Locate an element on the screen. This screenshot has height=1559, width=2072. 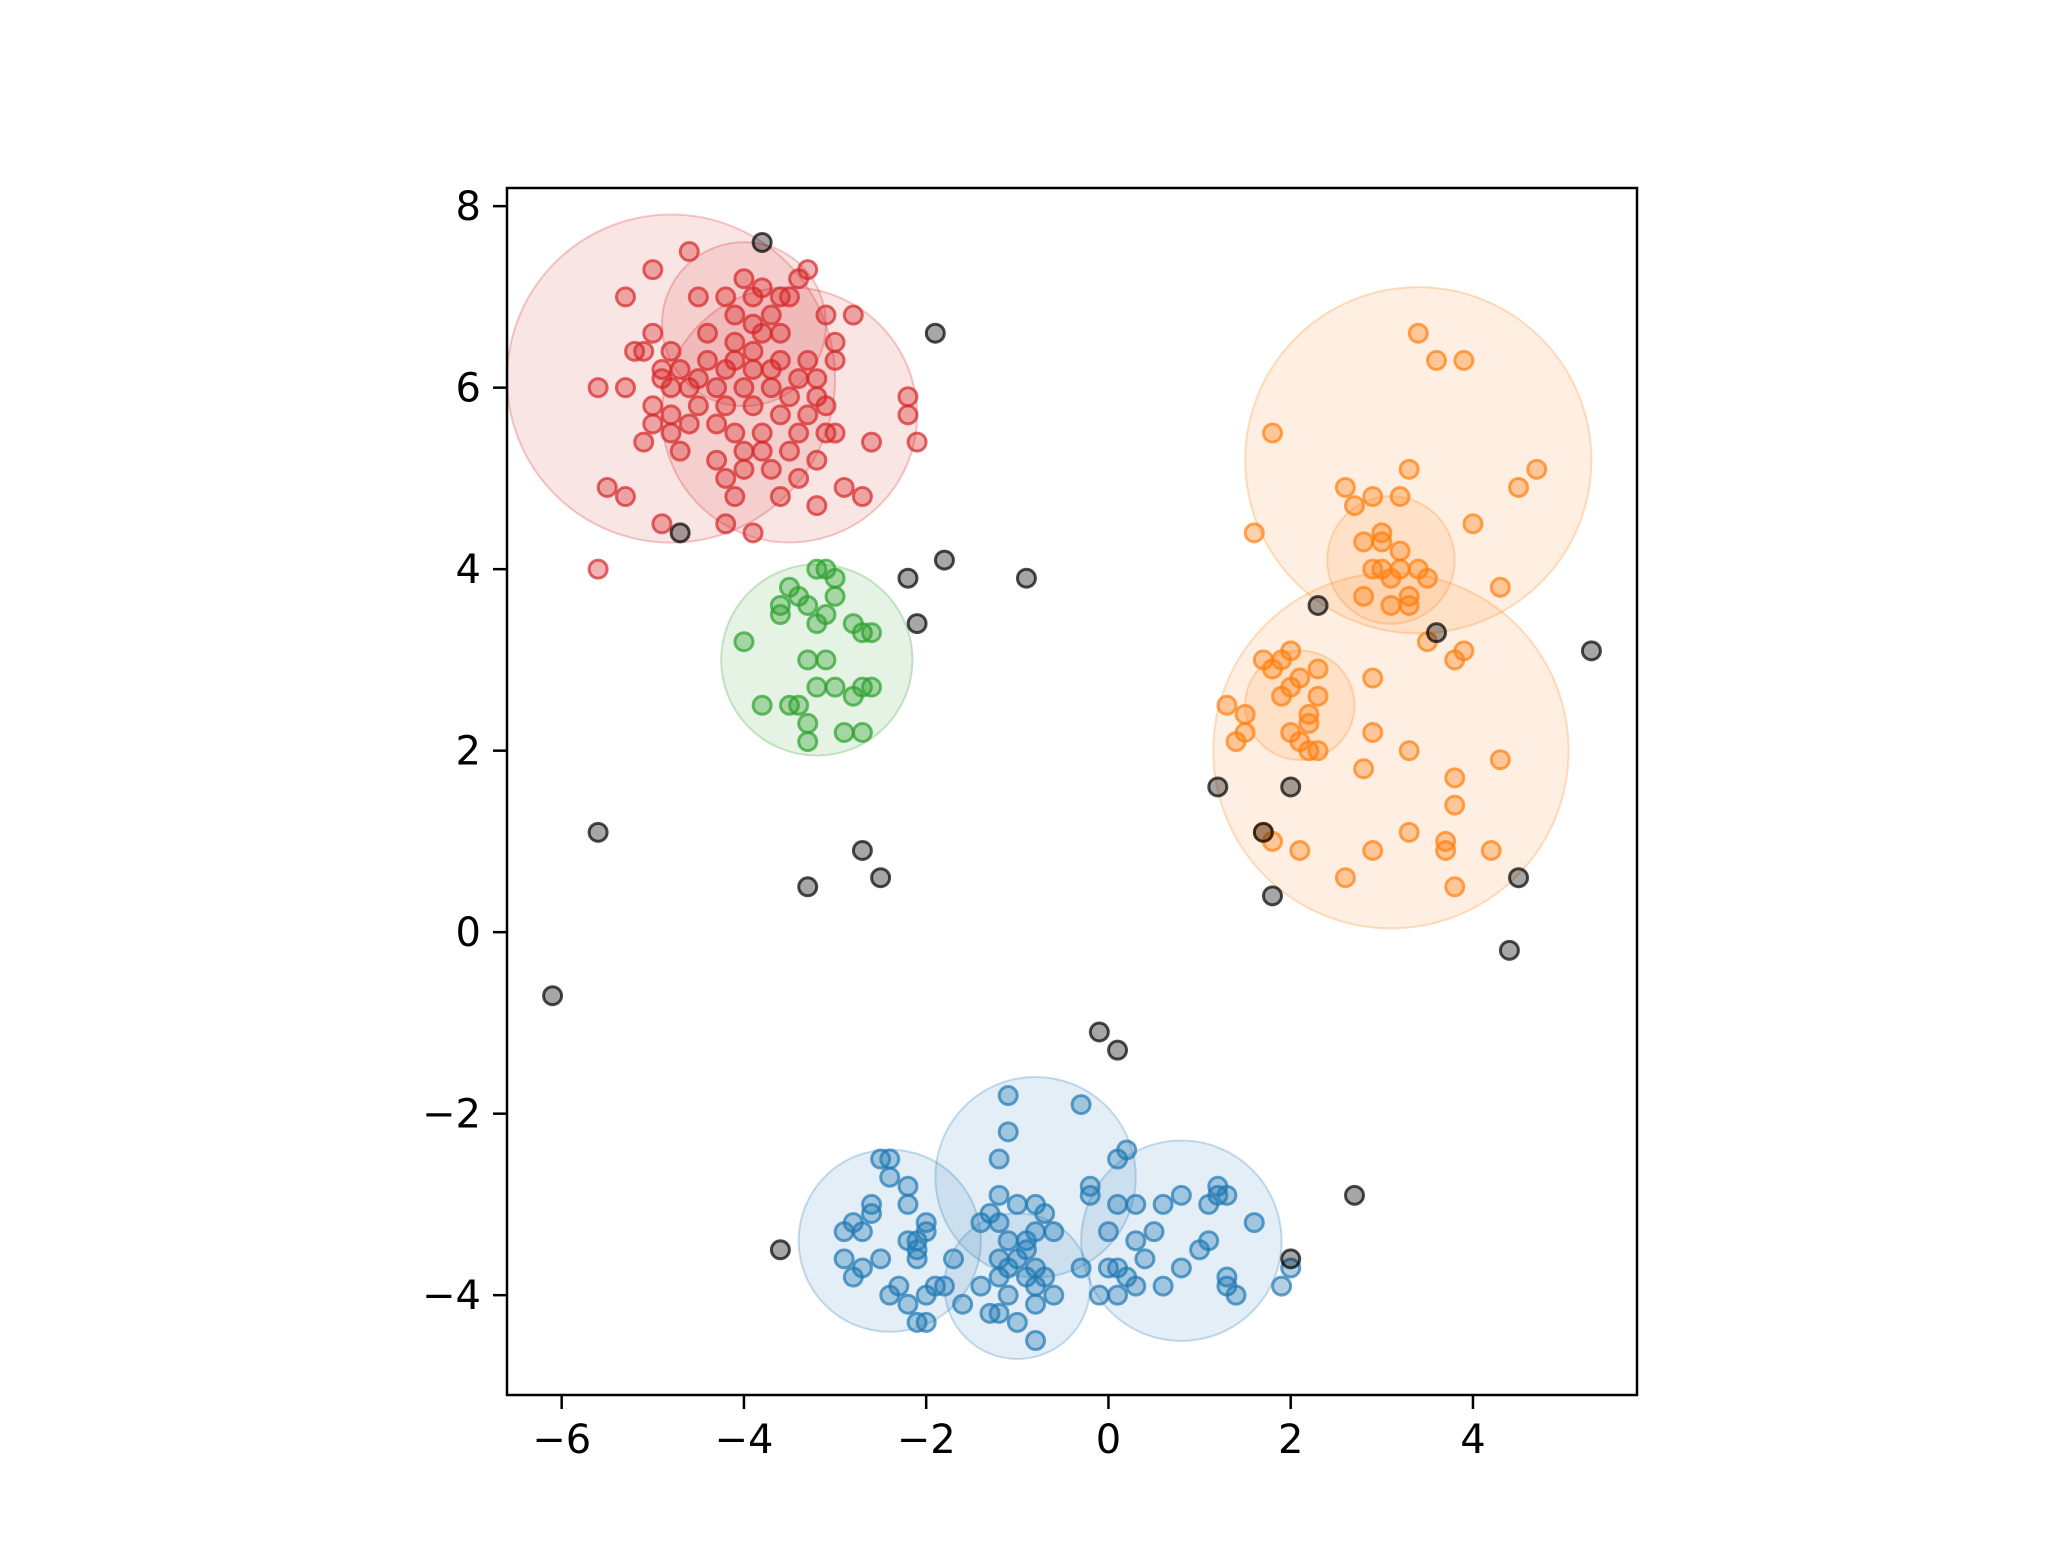
x-tick-label: −4 is located at coordinates (743, 1440).